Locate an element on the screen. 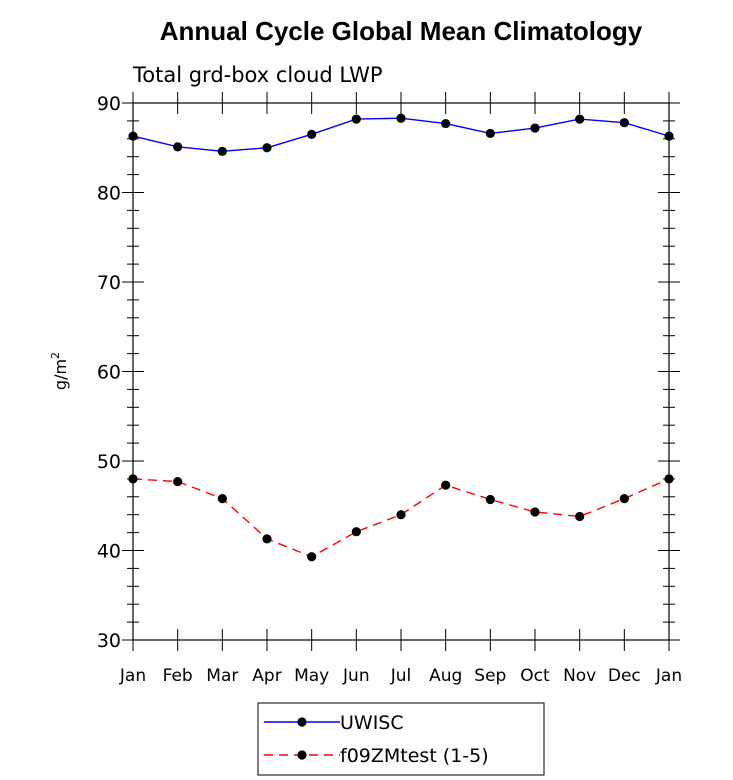  y-tick-label: 90 is located at coordinates (109, 104).